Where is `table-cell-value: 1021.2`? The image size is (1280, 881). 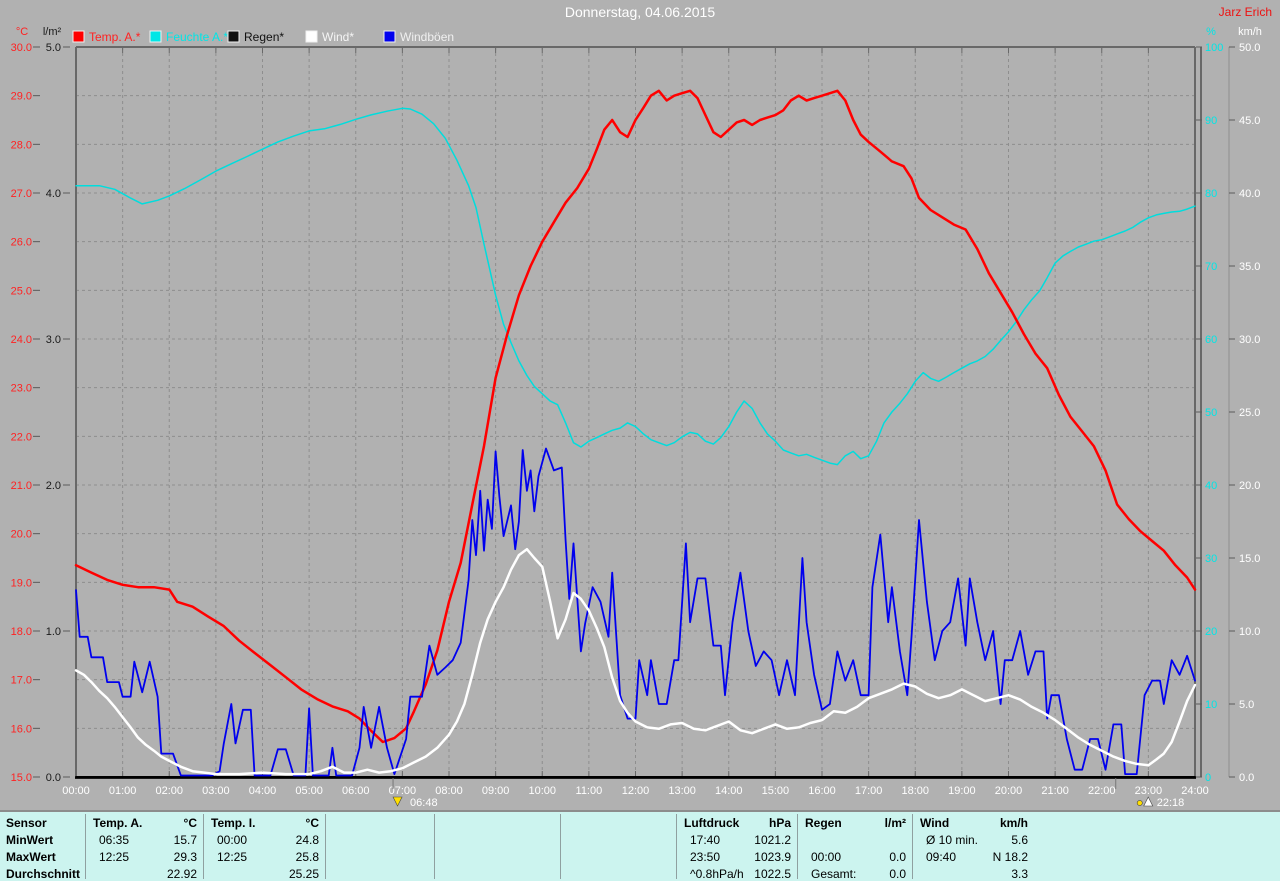 table-cell-value: 1021.2 is located at coordinates (772, 840).